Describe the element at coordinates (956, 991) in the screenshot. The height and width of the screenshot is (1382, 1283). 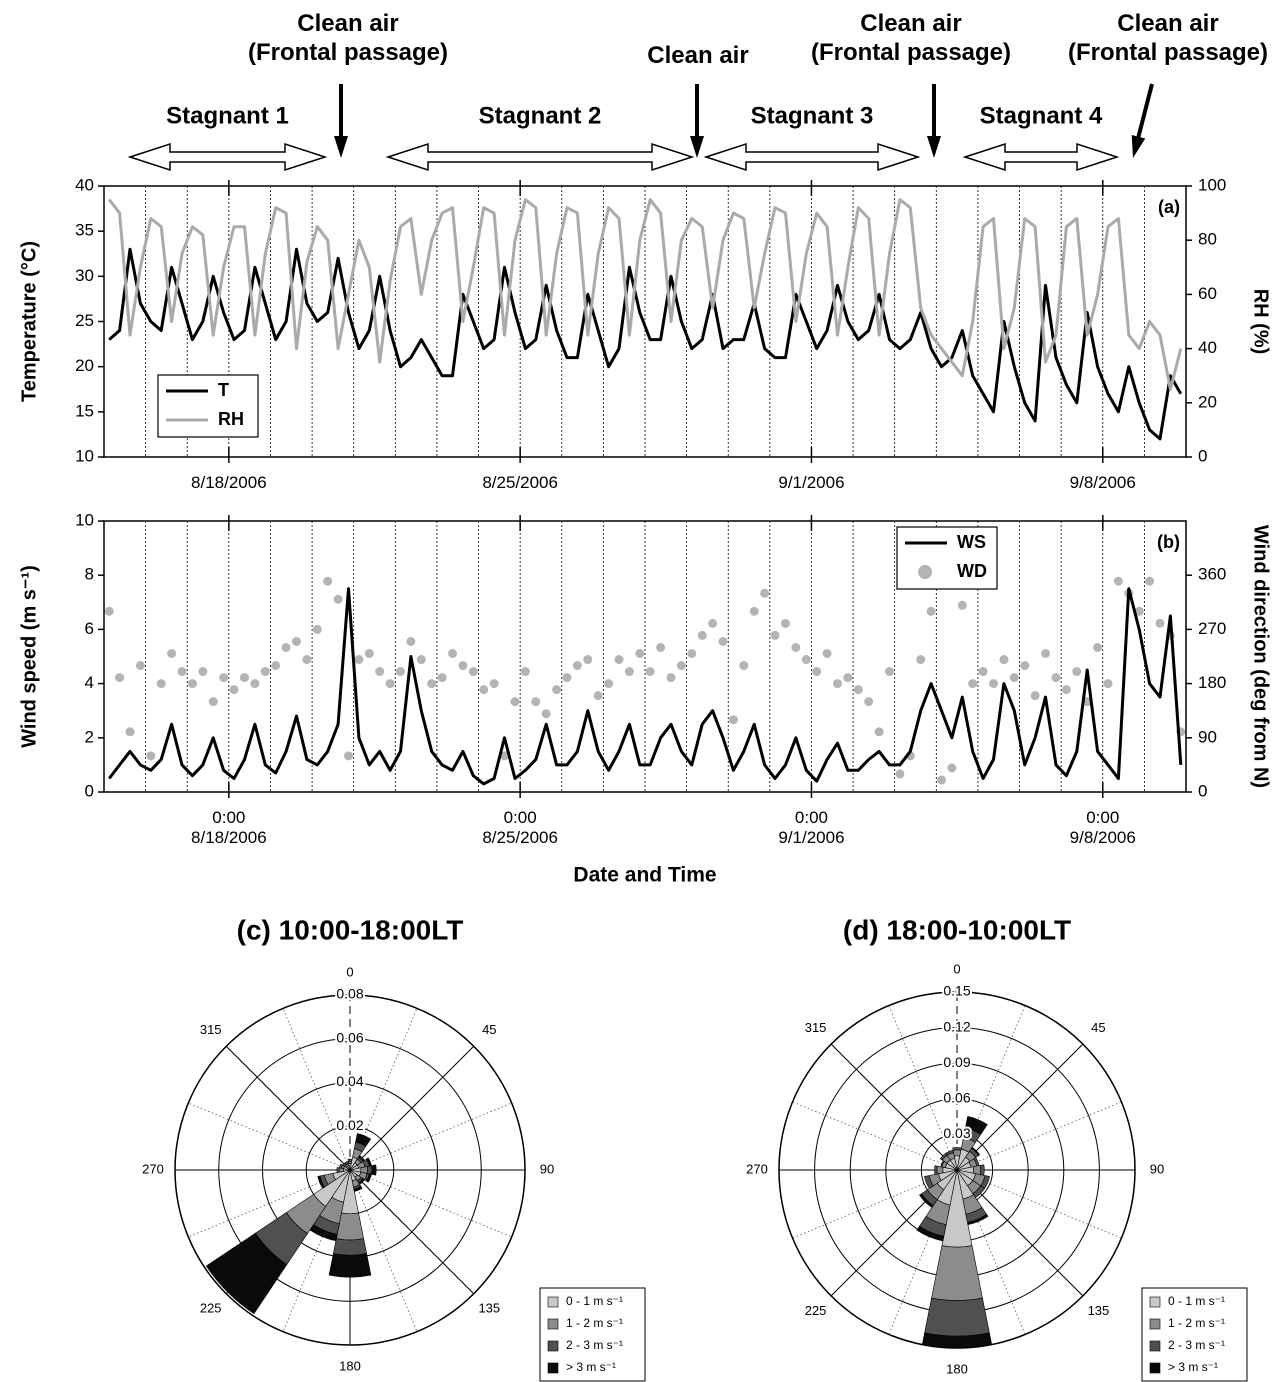
I see `r-tick-label: 0.15` at that location.